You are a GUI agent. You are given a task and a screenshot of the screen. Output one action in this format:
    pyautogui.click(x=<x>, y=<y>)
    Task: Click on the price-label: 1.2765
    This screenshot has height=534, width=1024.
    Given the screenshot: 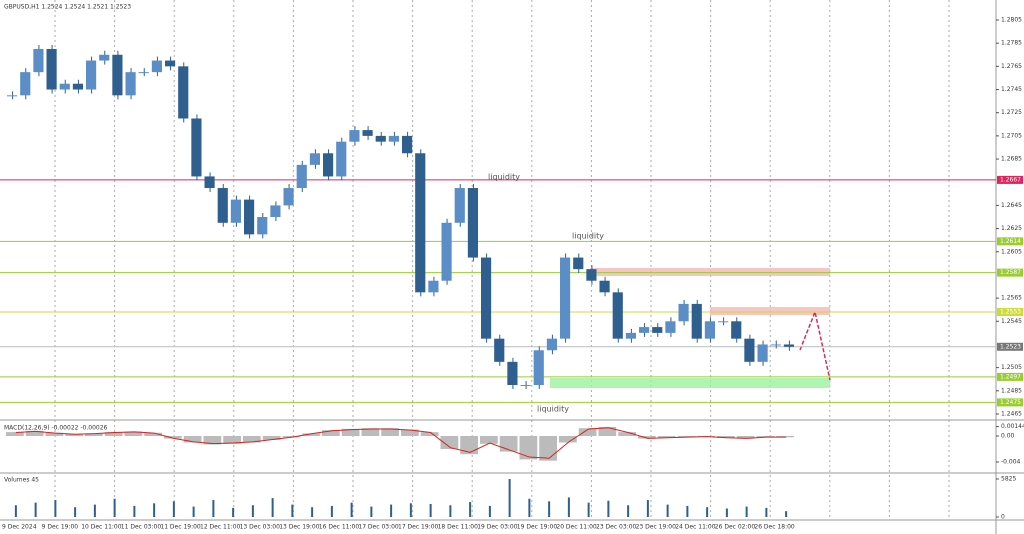 What is the action you would take?
    pyautogui.click(x=1011, y=66)
    